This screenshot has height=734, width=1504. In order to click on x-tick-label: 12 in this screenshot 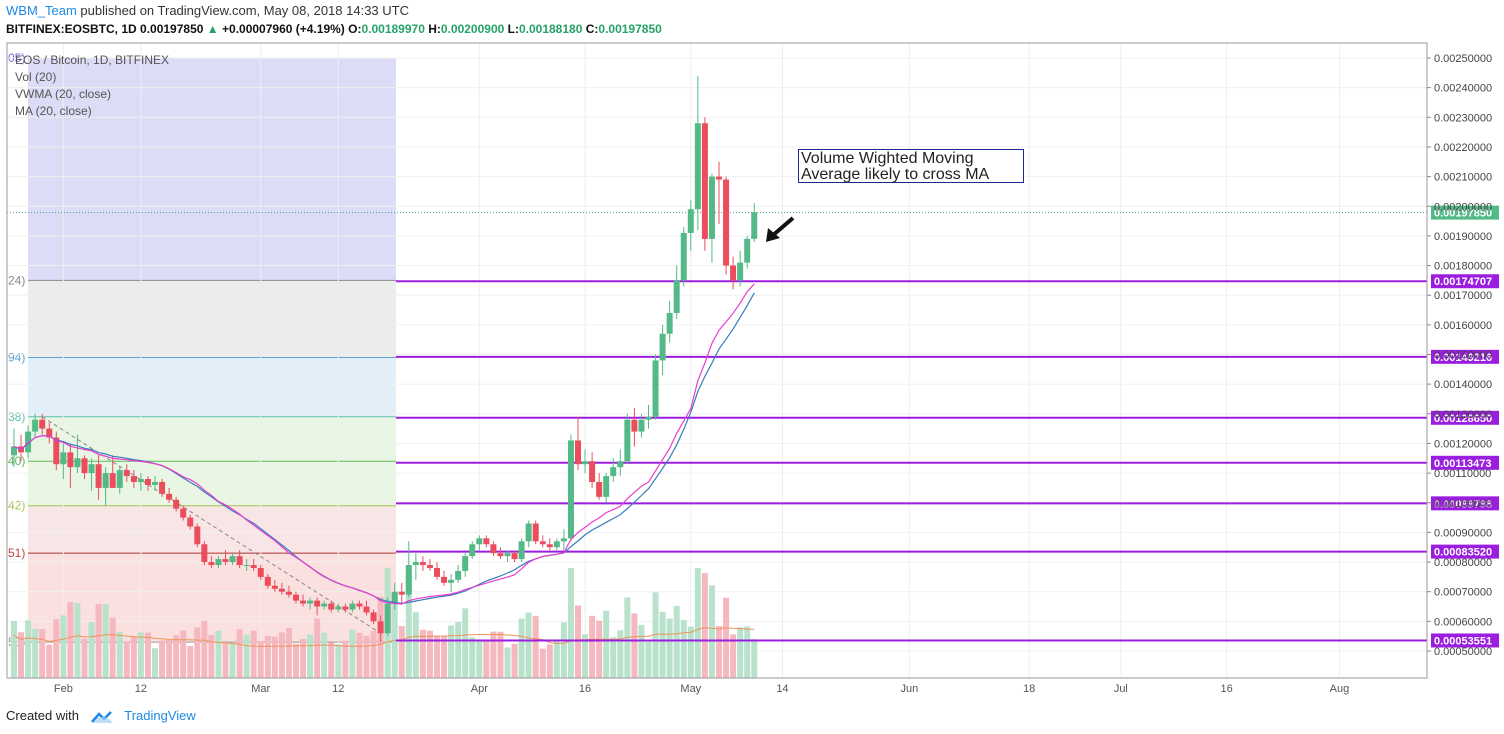, I will do `click(141, 689)`.